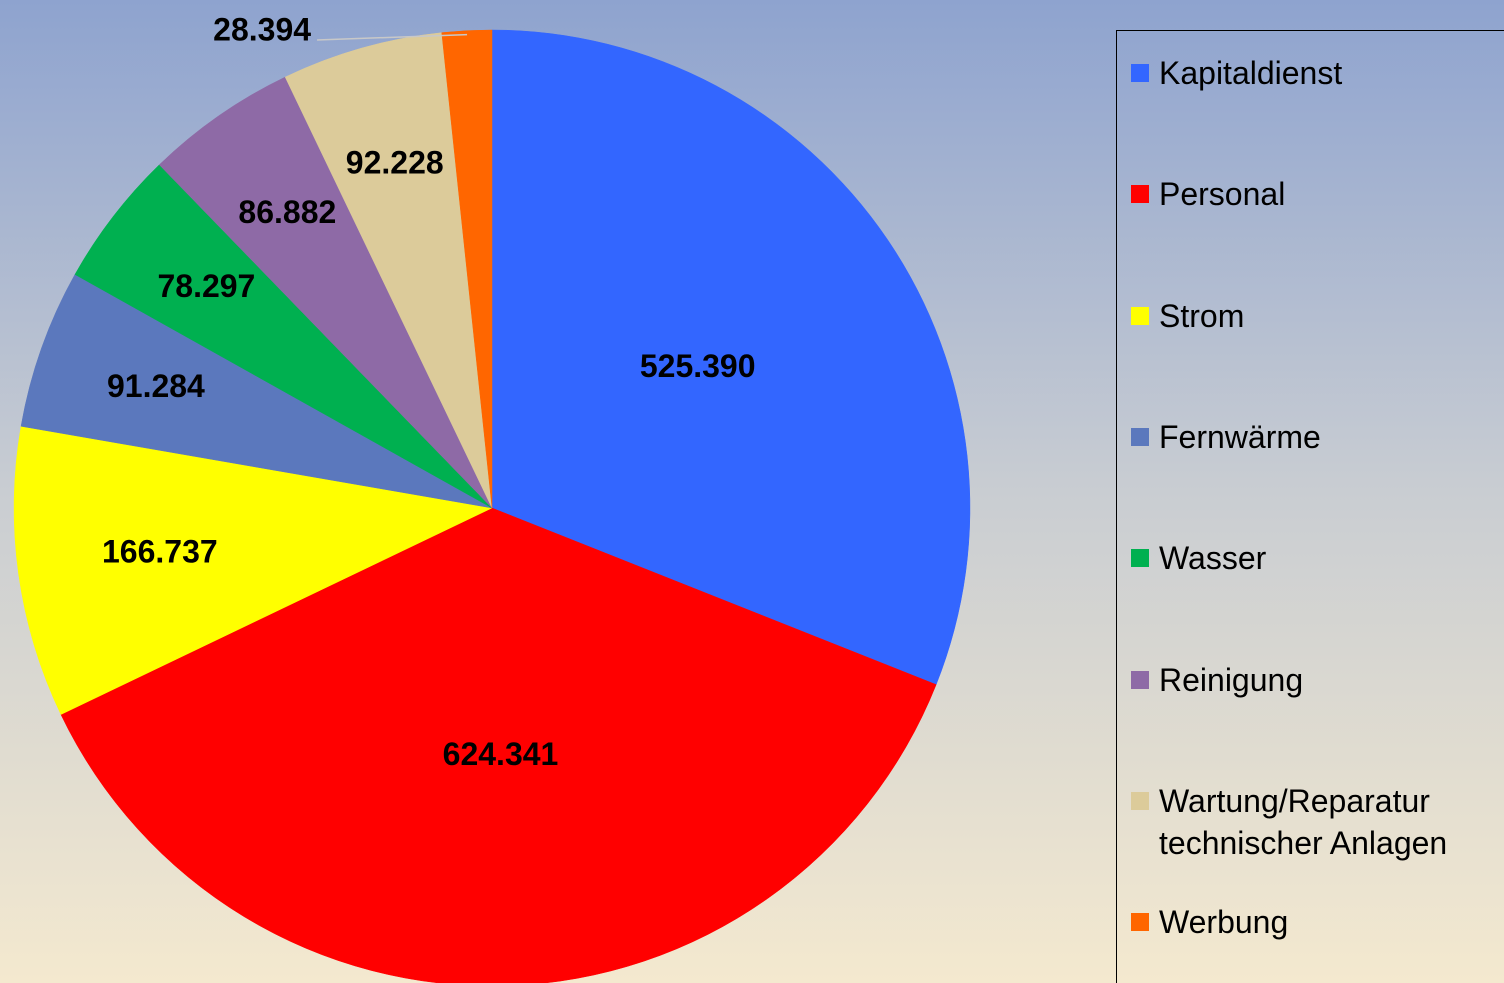  Describe the element at coordinates (1251, 73) in the screenshot. I see `legend-label: Kapitaldienst` at that location.